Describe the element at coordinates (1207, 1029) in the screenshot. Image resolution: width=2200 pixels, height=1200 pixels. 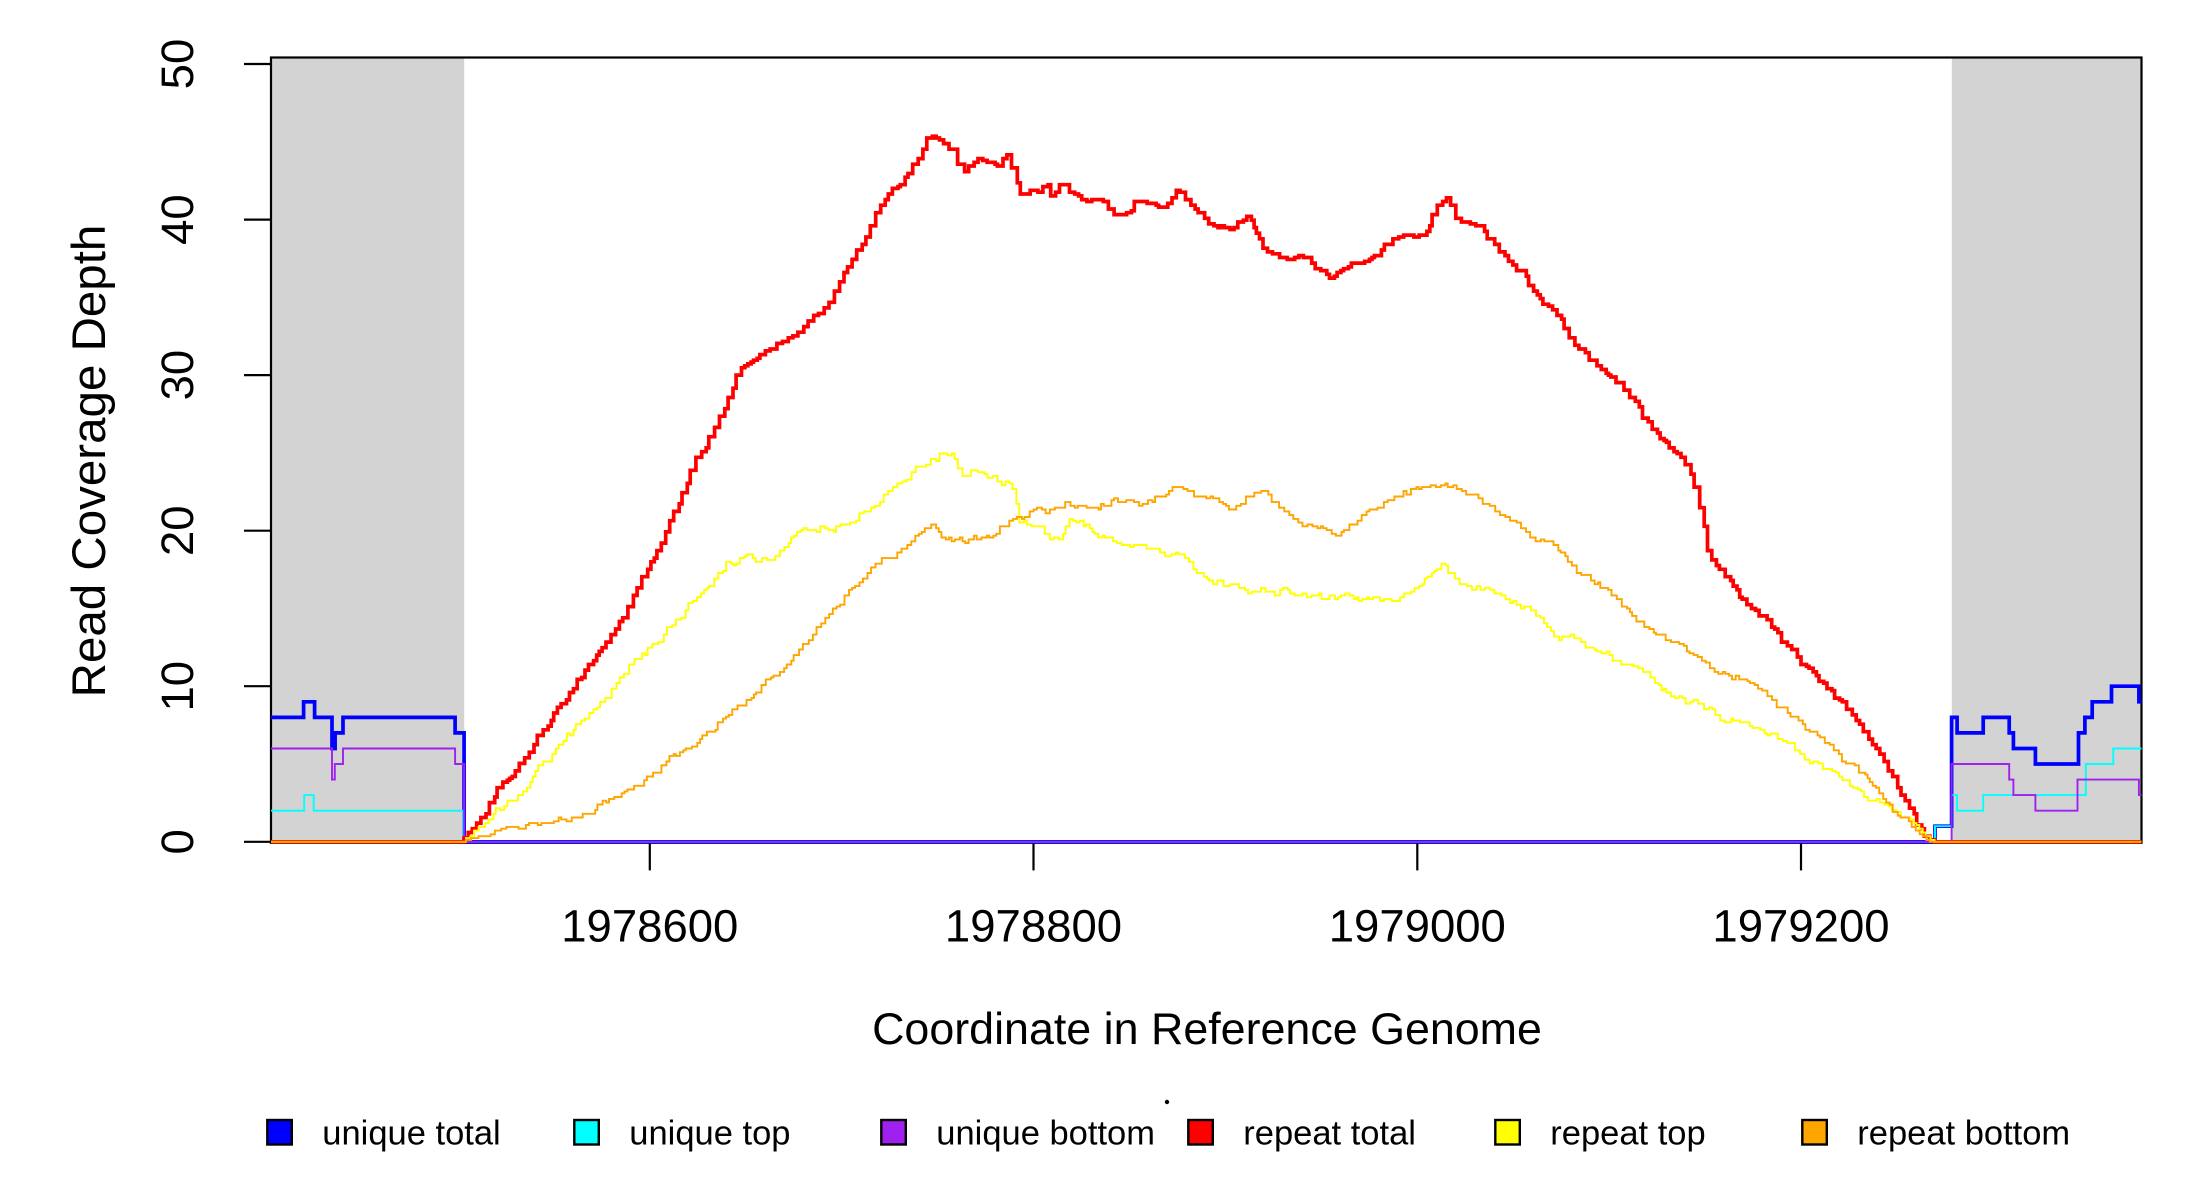
I see `svg-text: Coordinate in Reference Genome` at that location.